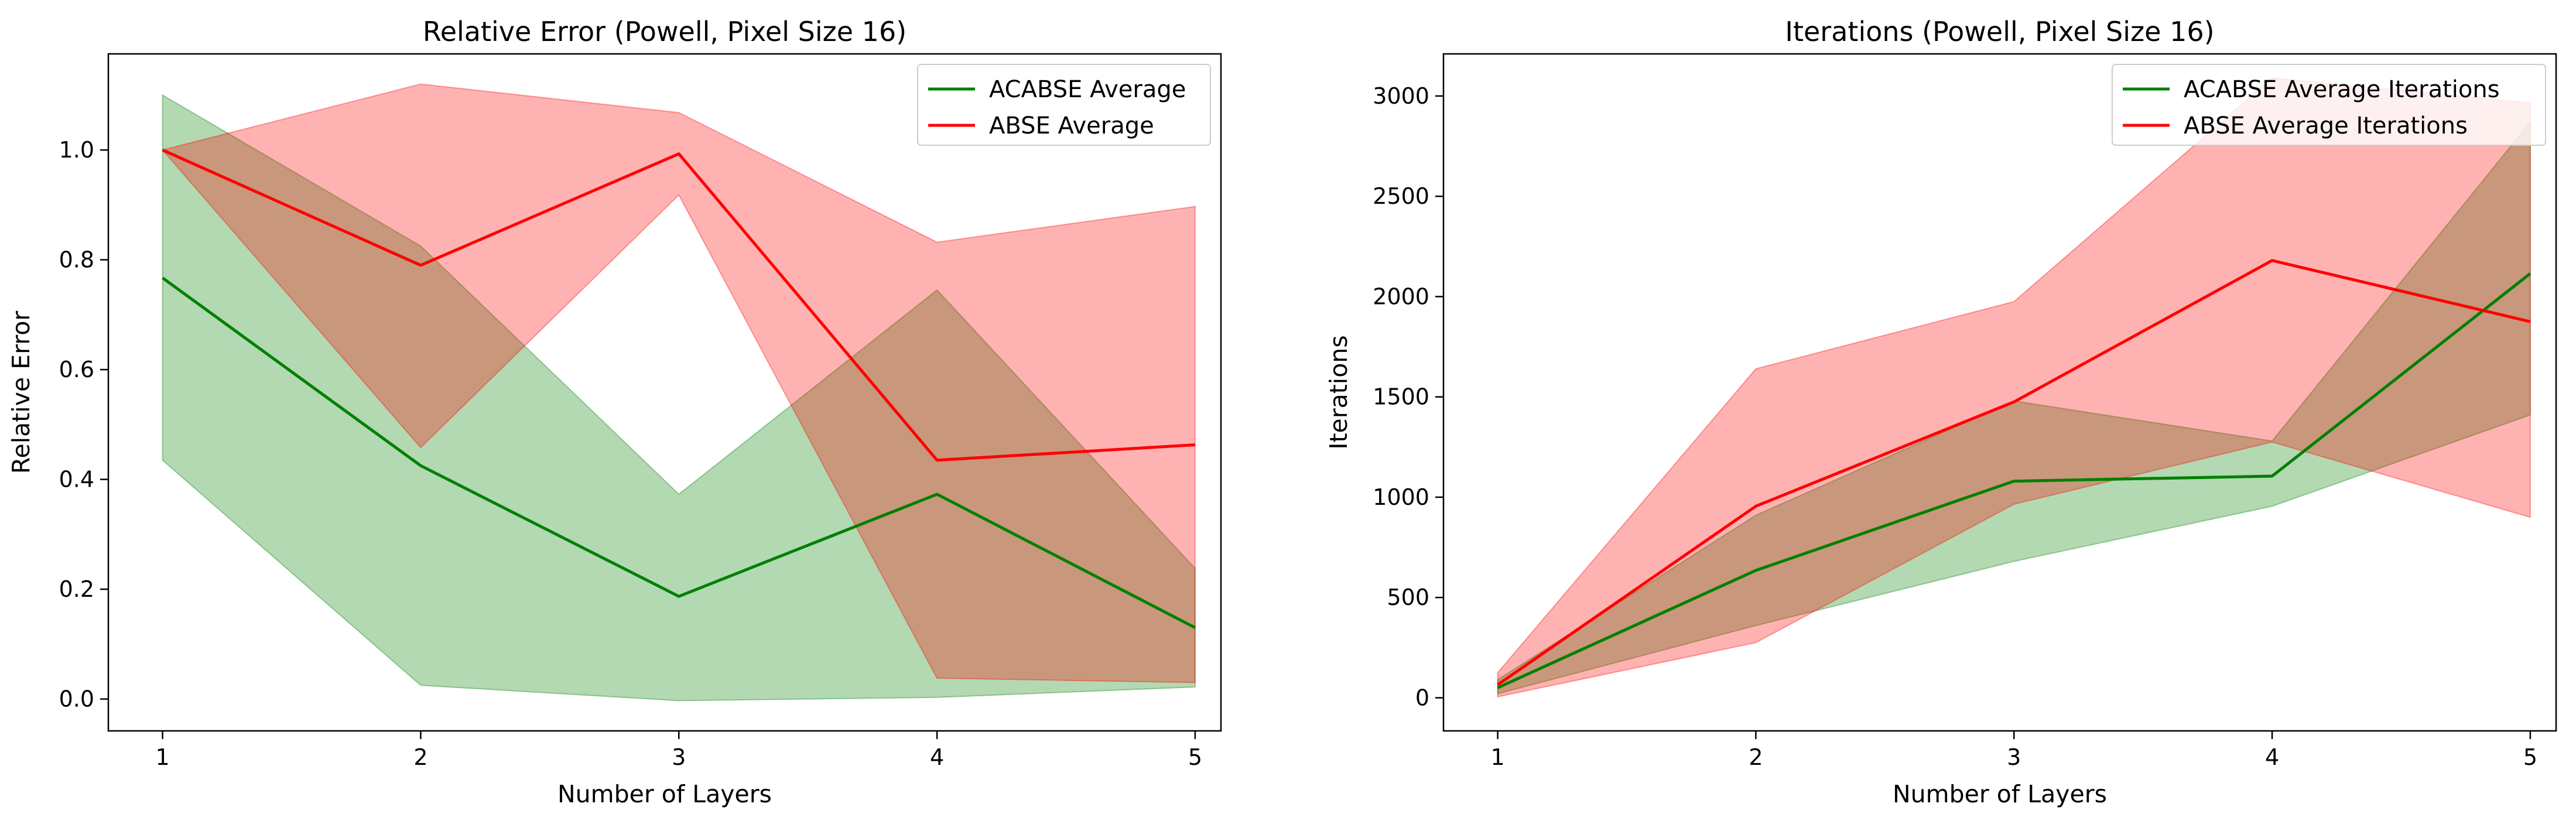 The image size is (2576, 824). I want to click on y-tick-label: 0.8, so click(76, 260).